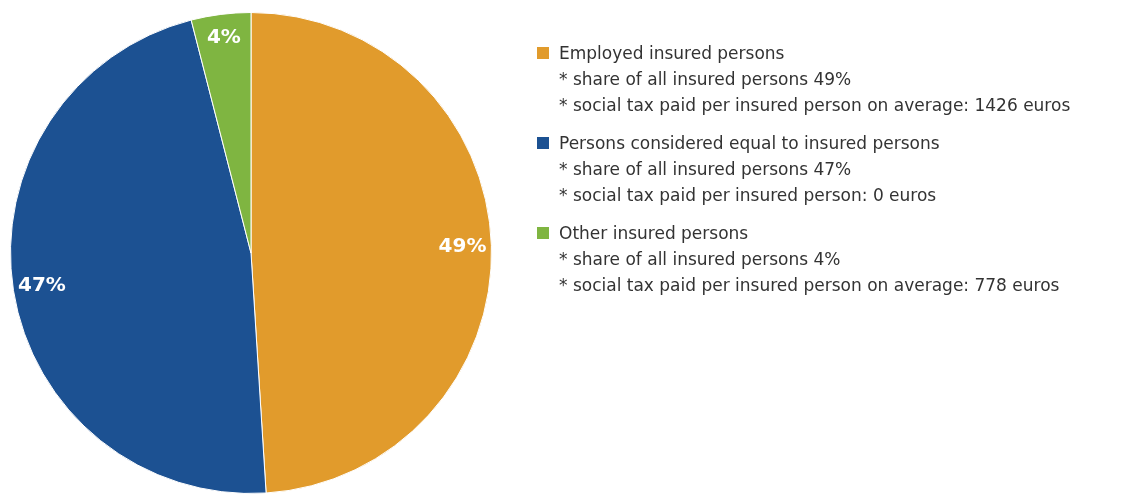 The width and height of the screenshot is (1128, 494). I want to click on data-label: 4%, so click(223, 36).